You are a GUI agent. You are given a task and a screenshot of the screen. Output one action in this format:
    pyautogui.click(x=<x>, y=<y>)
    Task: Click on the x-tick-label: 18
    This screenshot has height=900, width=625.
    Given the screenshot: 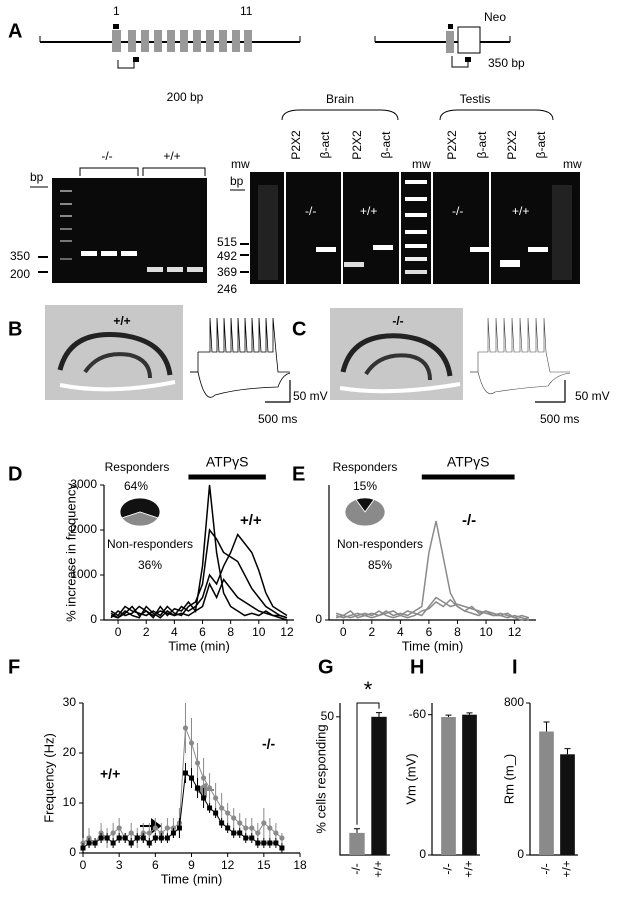 What is the action you would take?
    pyautogui.click(x=300, y=865)
    